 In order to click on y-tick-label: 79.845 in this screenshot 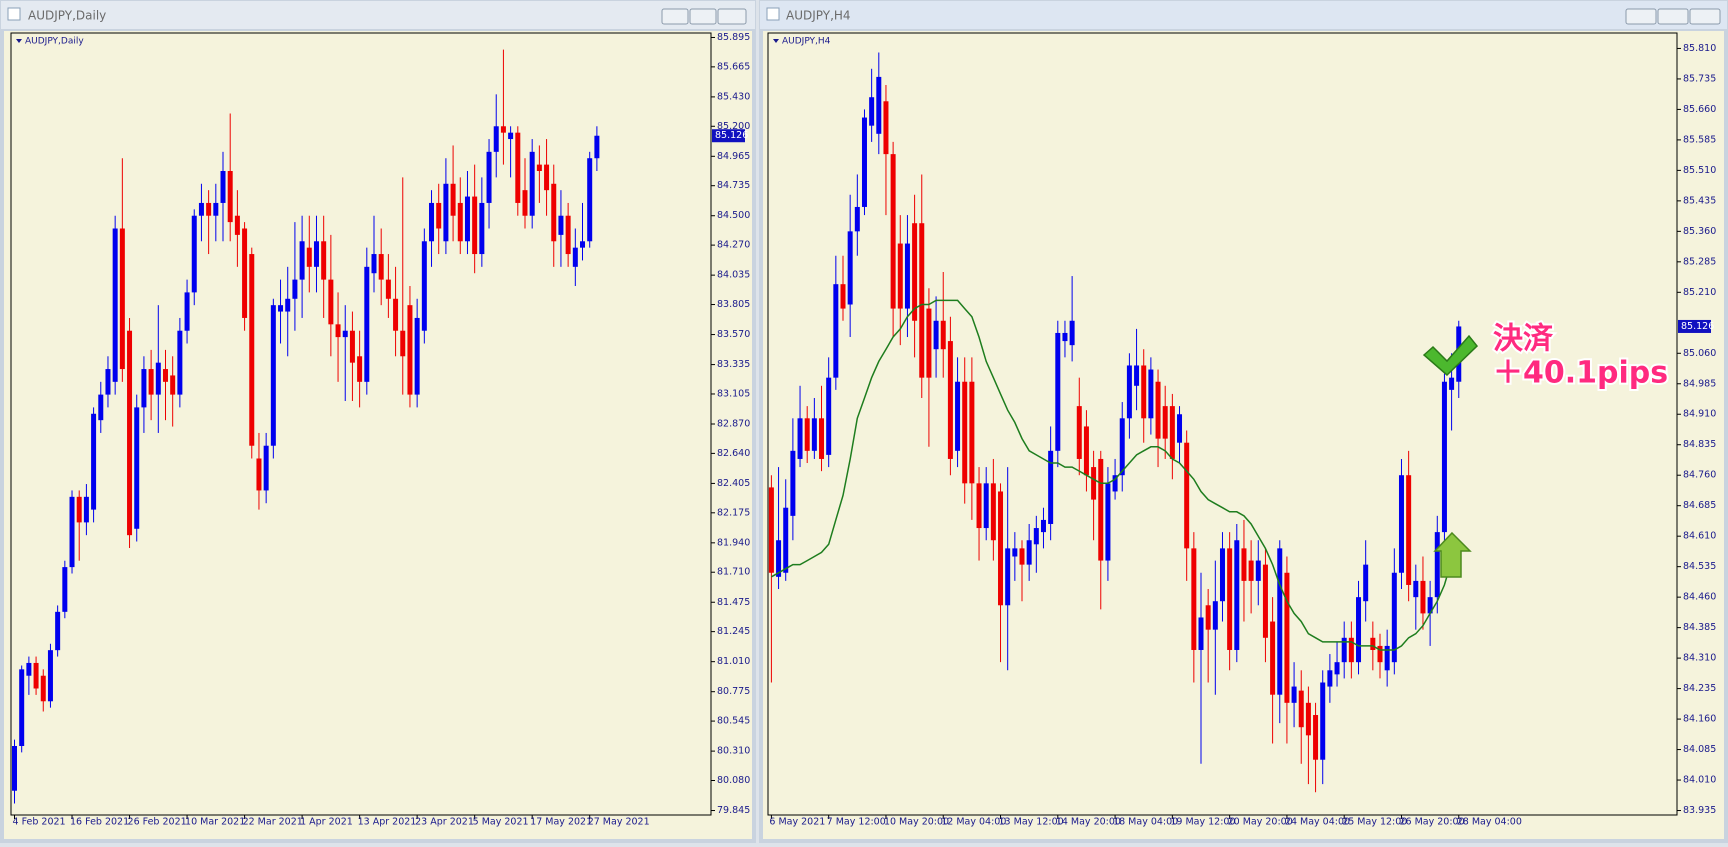, I will do `click(733, 810)`.